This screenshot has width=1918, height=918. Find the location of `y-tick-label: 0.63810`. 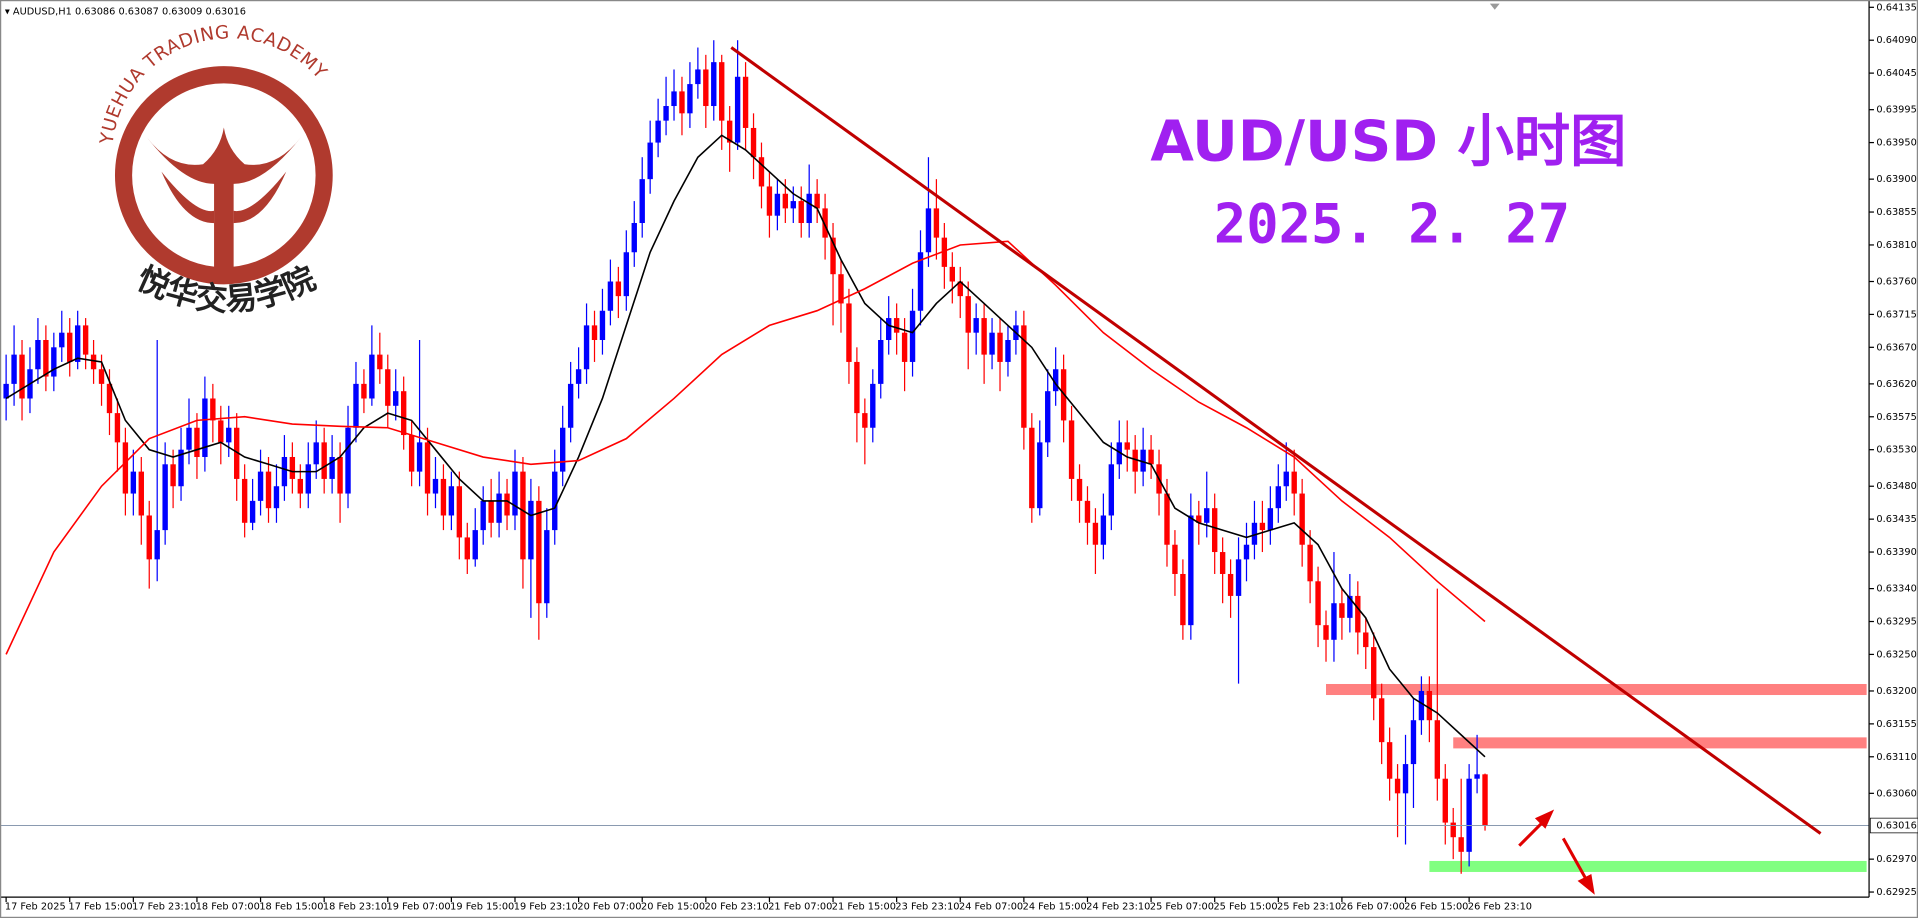

y-tick-label: 0.63810 is located at coordinates (1896, 245).